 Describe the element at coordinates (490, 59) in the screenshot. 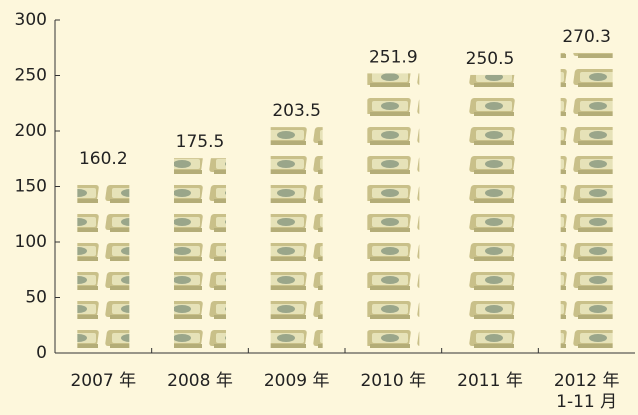

I see `value-label: 250.5` at that location.